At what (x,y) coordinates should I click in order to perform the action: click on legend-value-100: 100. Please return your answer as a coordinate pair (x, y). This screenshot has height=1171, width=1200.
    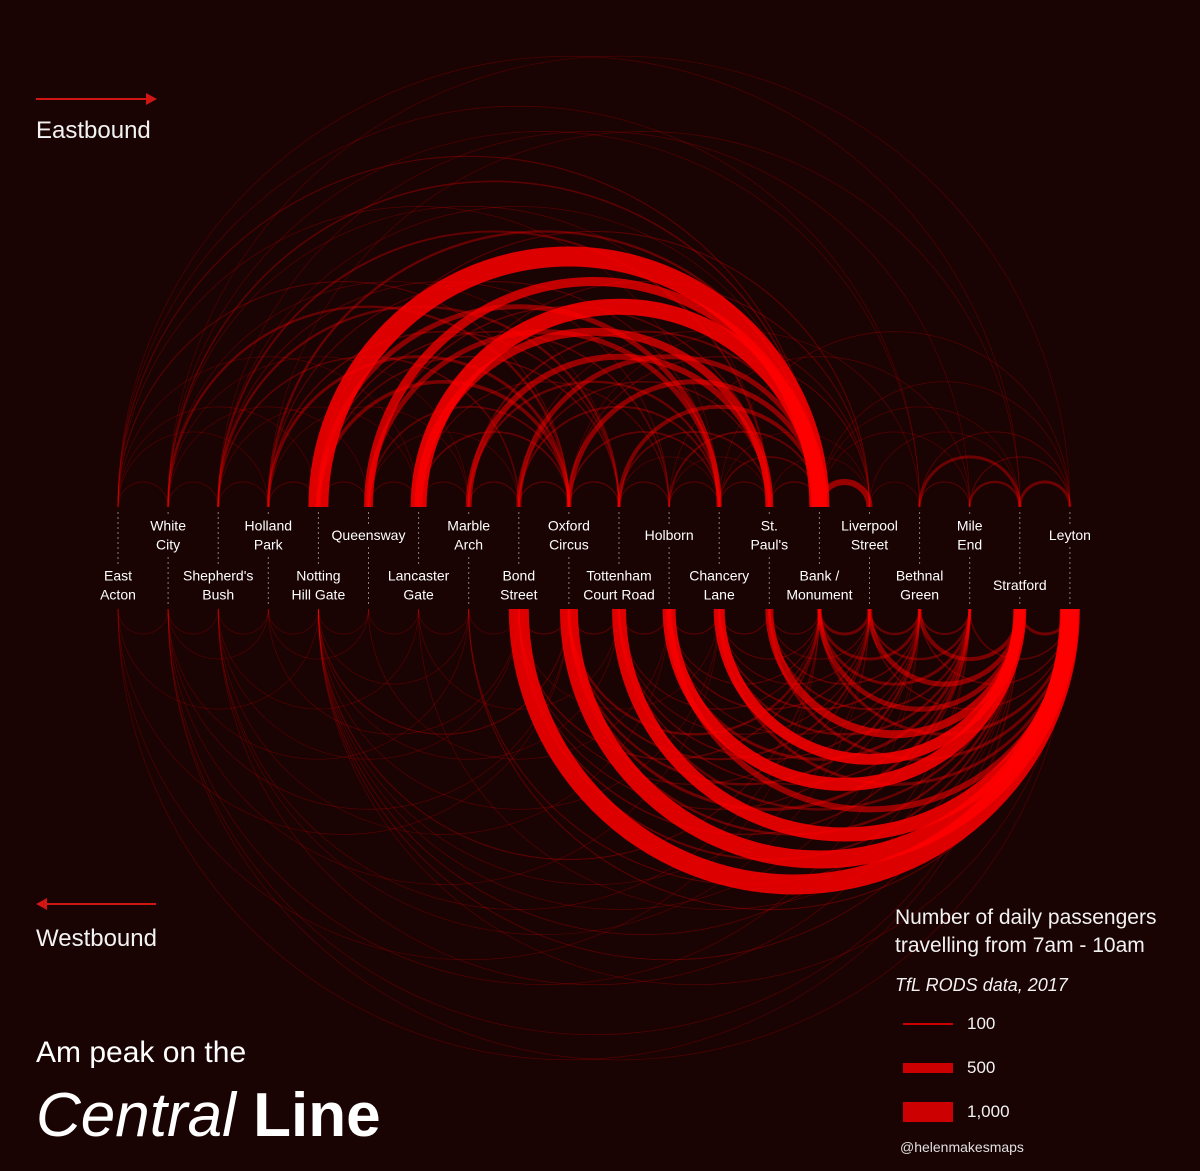
    Looking at the image, I should click on (981, 1023).